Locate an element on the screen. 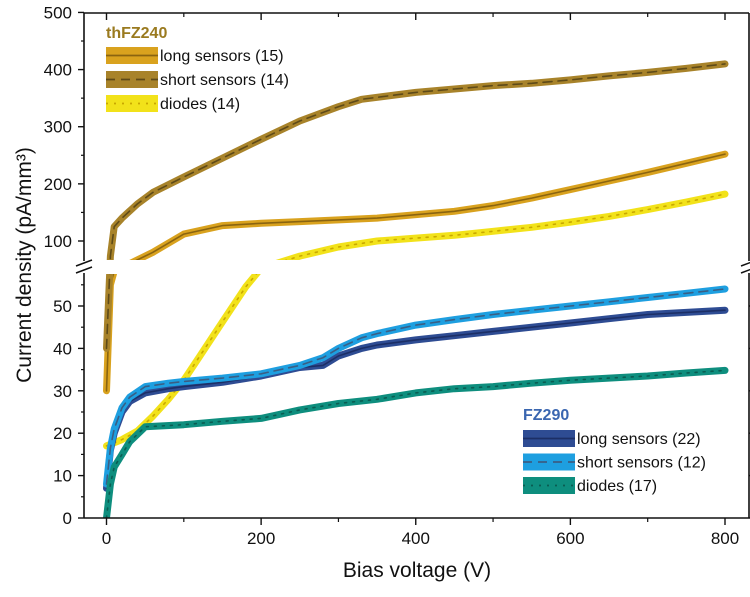 The height and width of the screenshot is (597, 750). legend-title: FZ290 is located at coordinates (546, 415).